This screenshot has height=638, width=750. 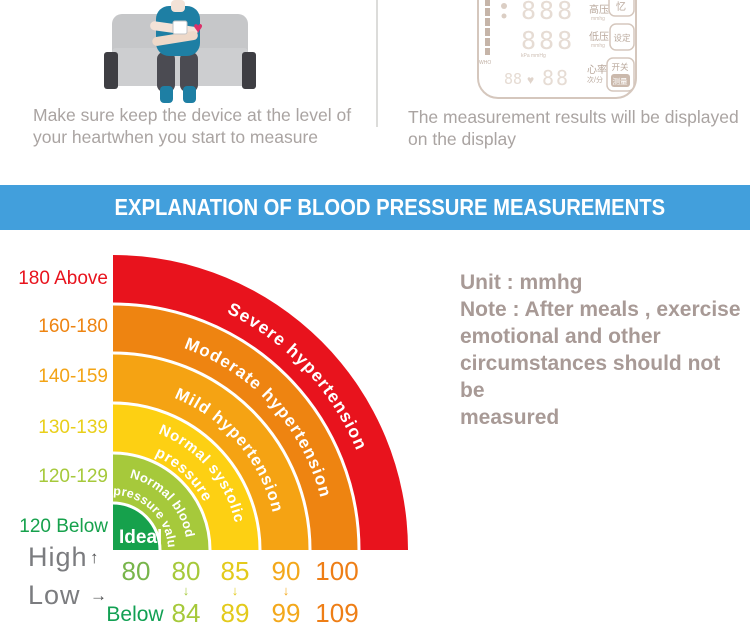 What do you see at coordinates (510, 417) in the screenshot?
I see `note-line: measured` at bounding box center [510, 417].